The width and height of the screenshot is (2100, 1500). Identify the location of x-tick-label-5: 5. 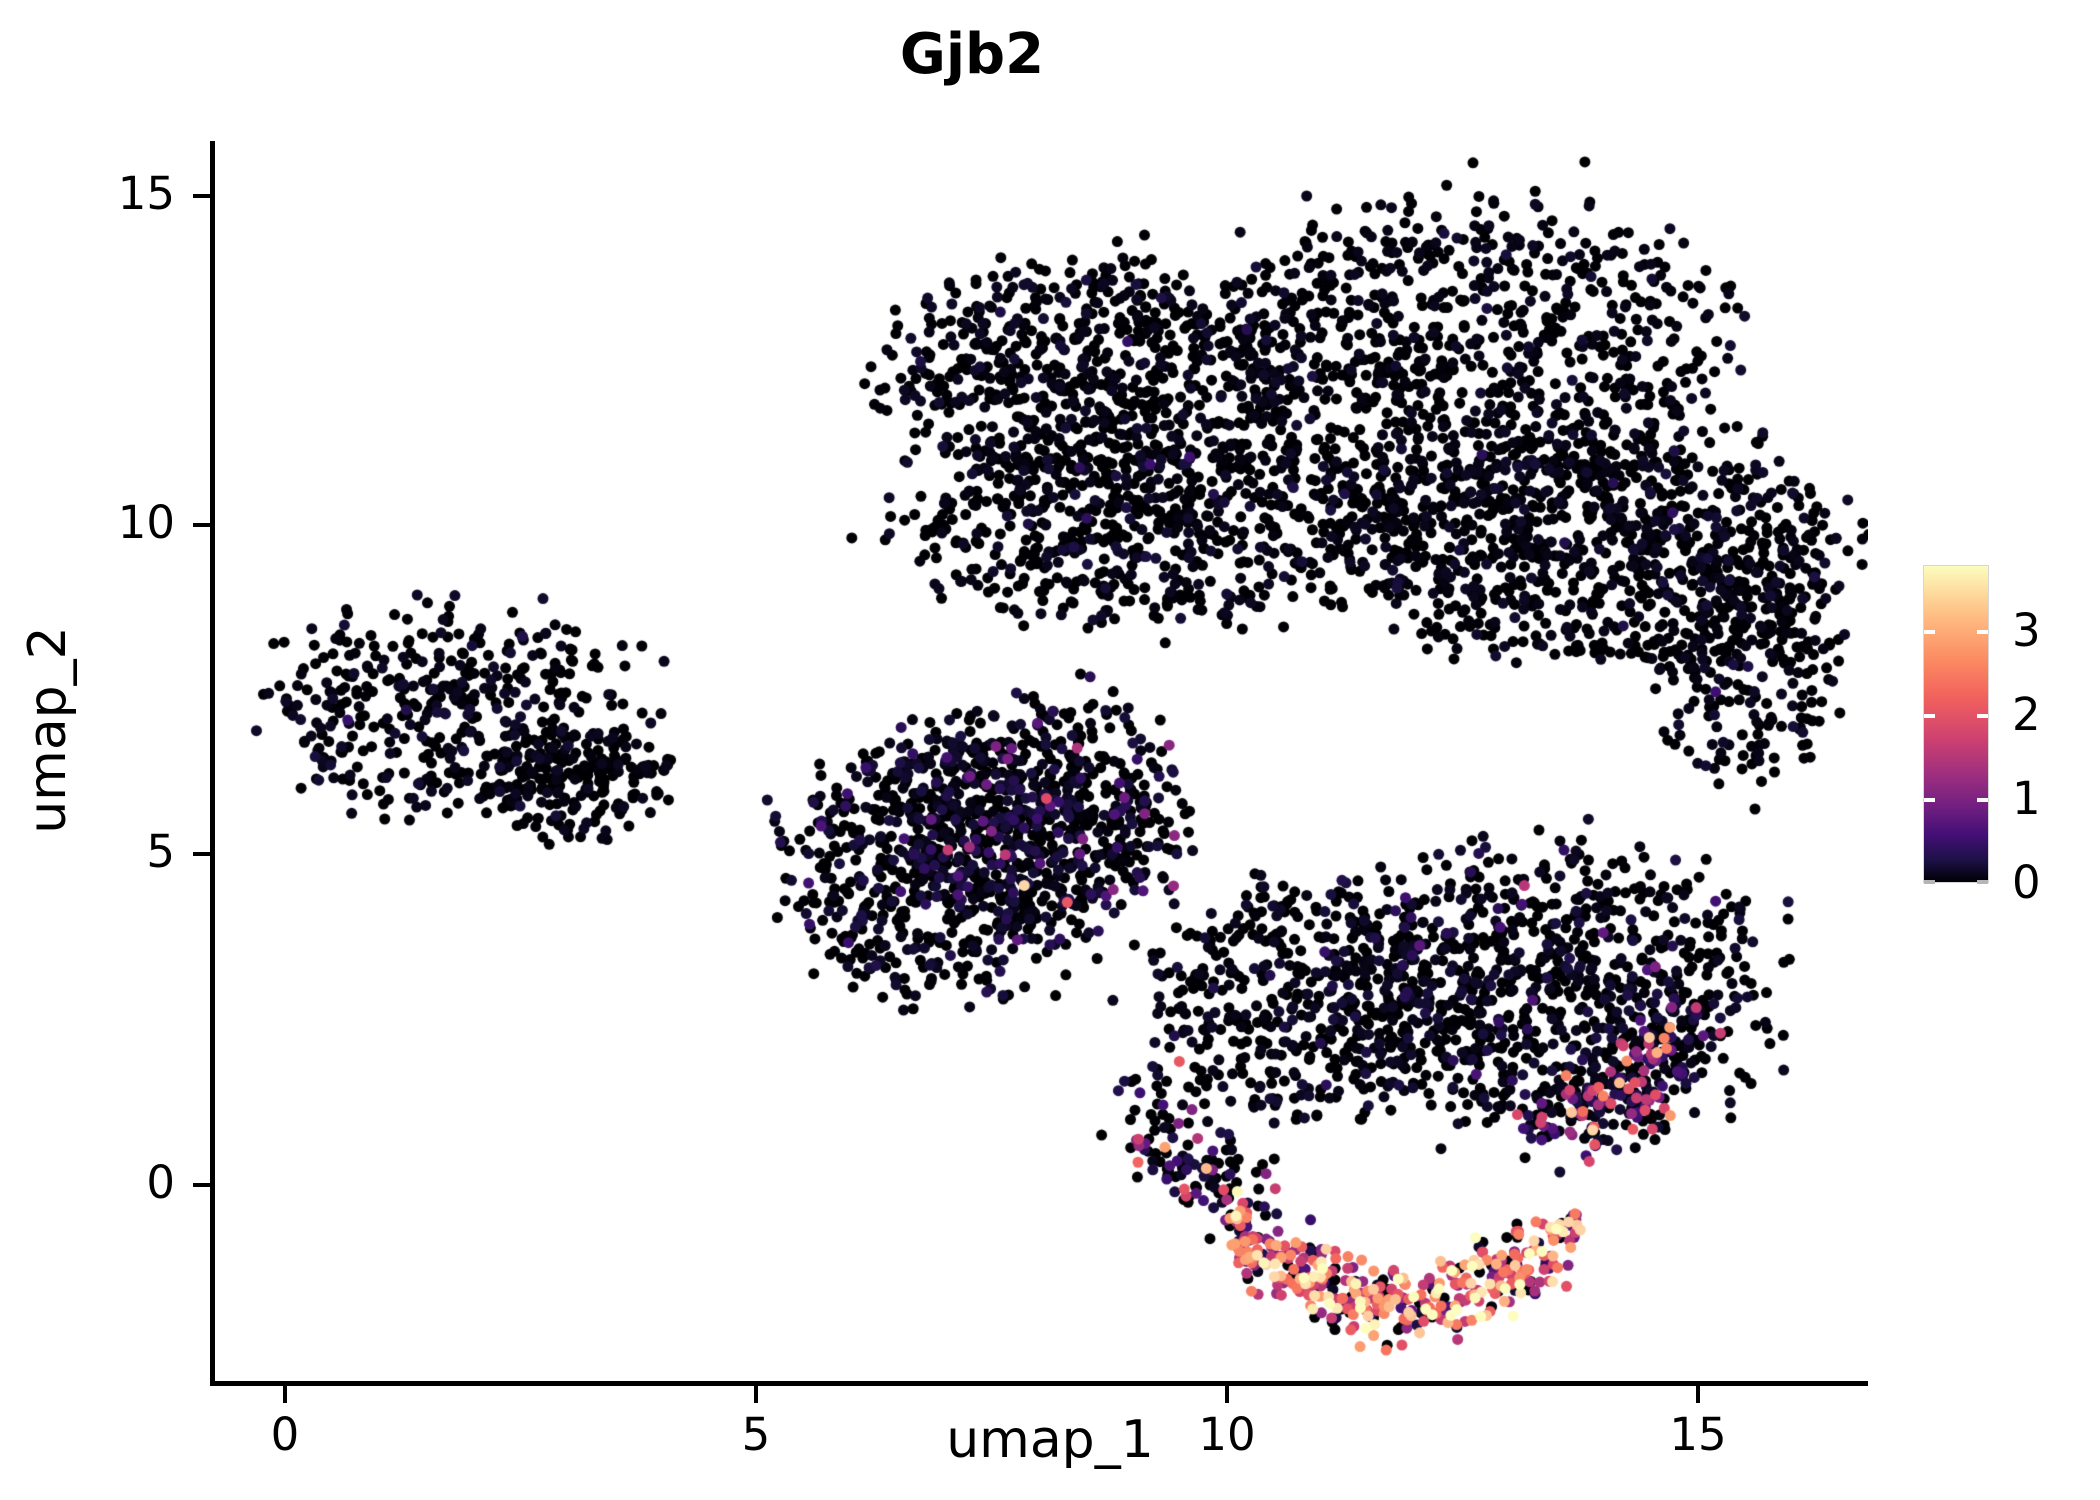
(756, 1434).